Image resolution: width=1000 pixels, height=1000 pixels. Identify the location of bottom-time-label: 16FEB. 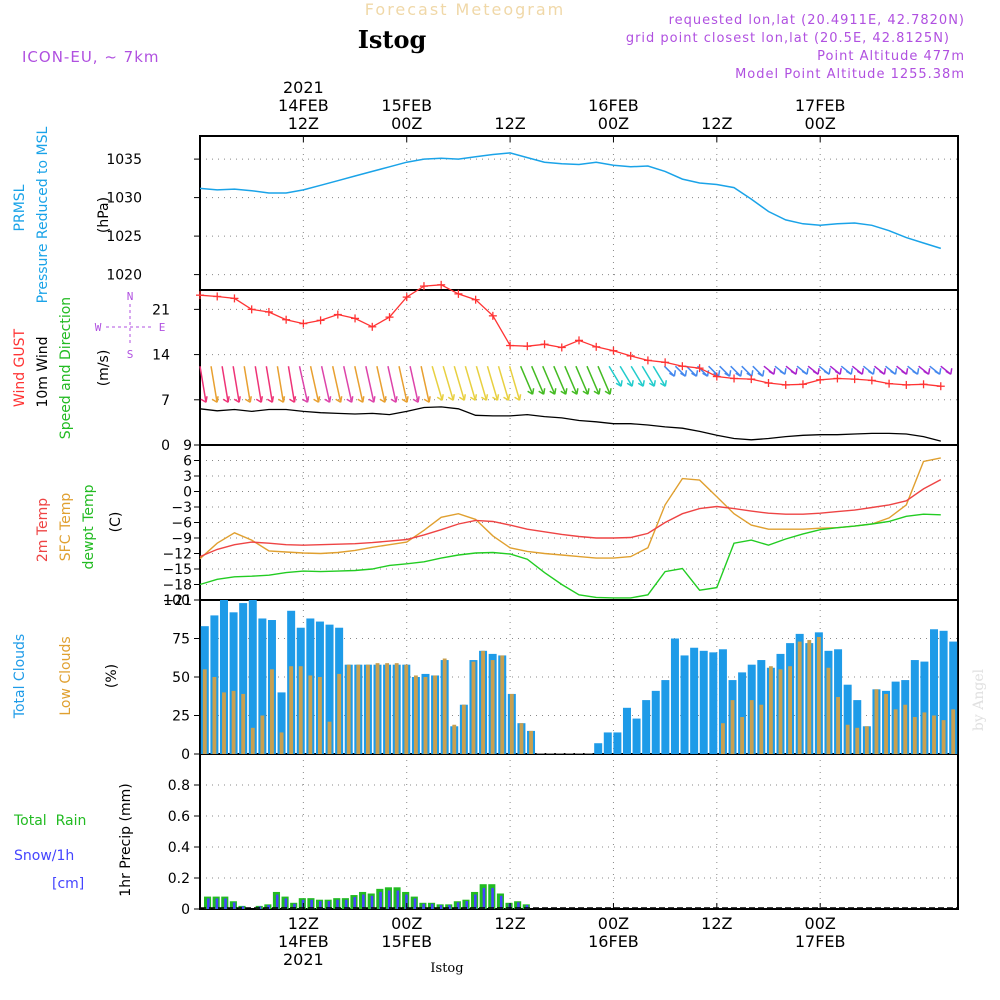
(613, 941).